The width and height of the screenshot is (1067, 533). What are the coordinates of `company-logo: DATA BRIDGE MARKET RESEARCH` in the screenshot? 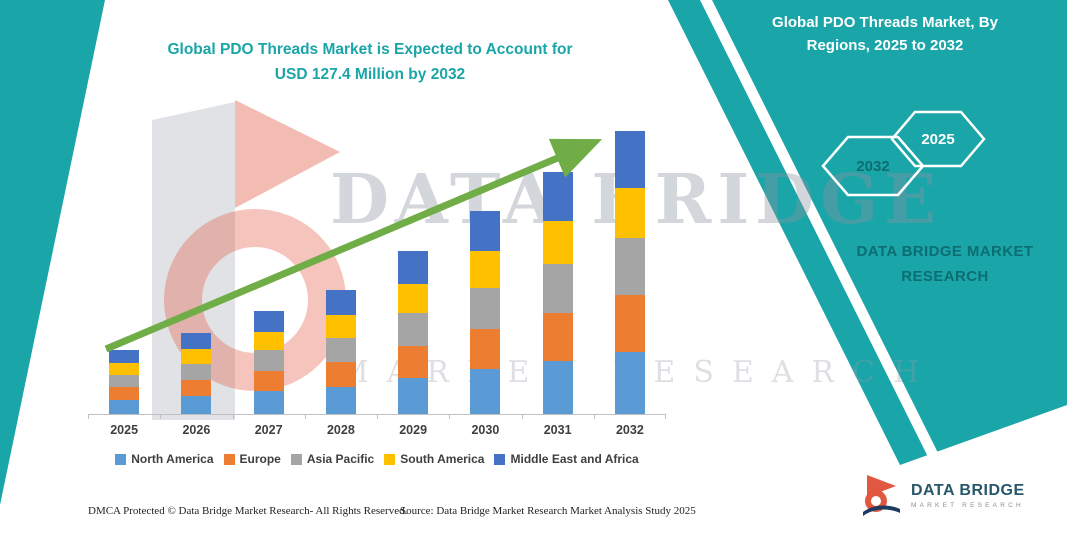 It's located at (942, 496).